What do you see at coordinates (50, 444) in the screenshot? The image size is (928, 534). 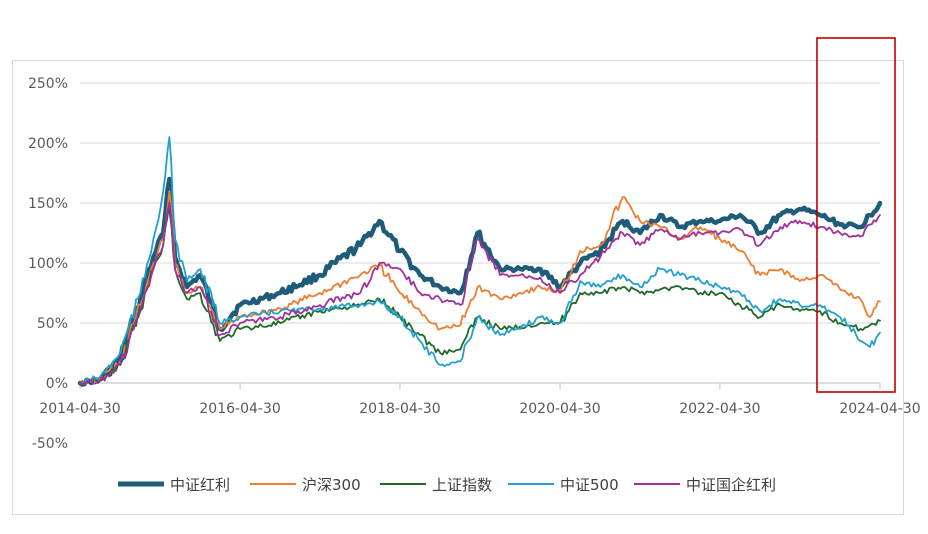 I see `y-tick-label: -50%` at bounding box center [50, 444].